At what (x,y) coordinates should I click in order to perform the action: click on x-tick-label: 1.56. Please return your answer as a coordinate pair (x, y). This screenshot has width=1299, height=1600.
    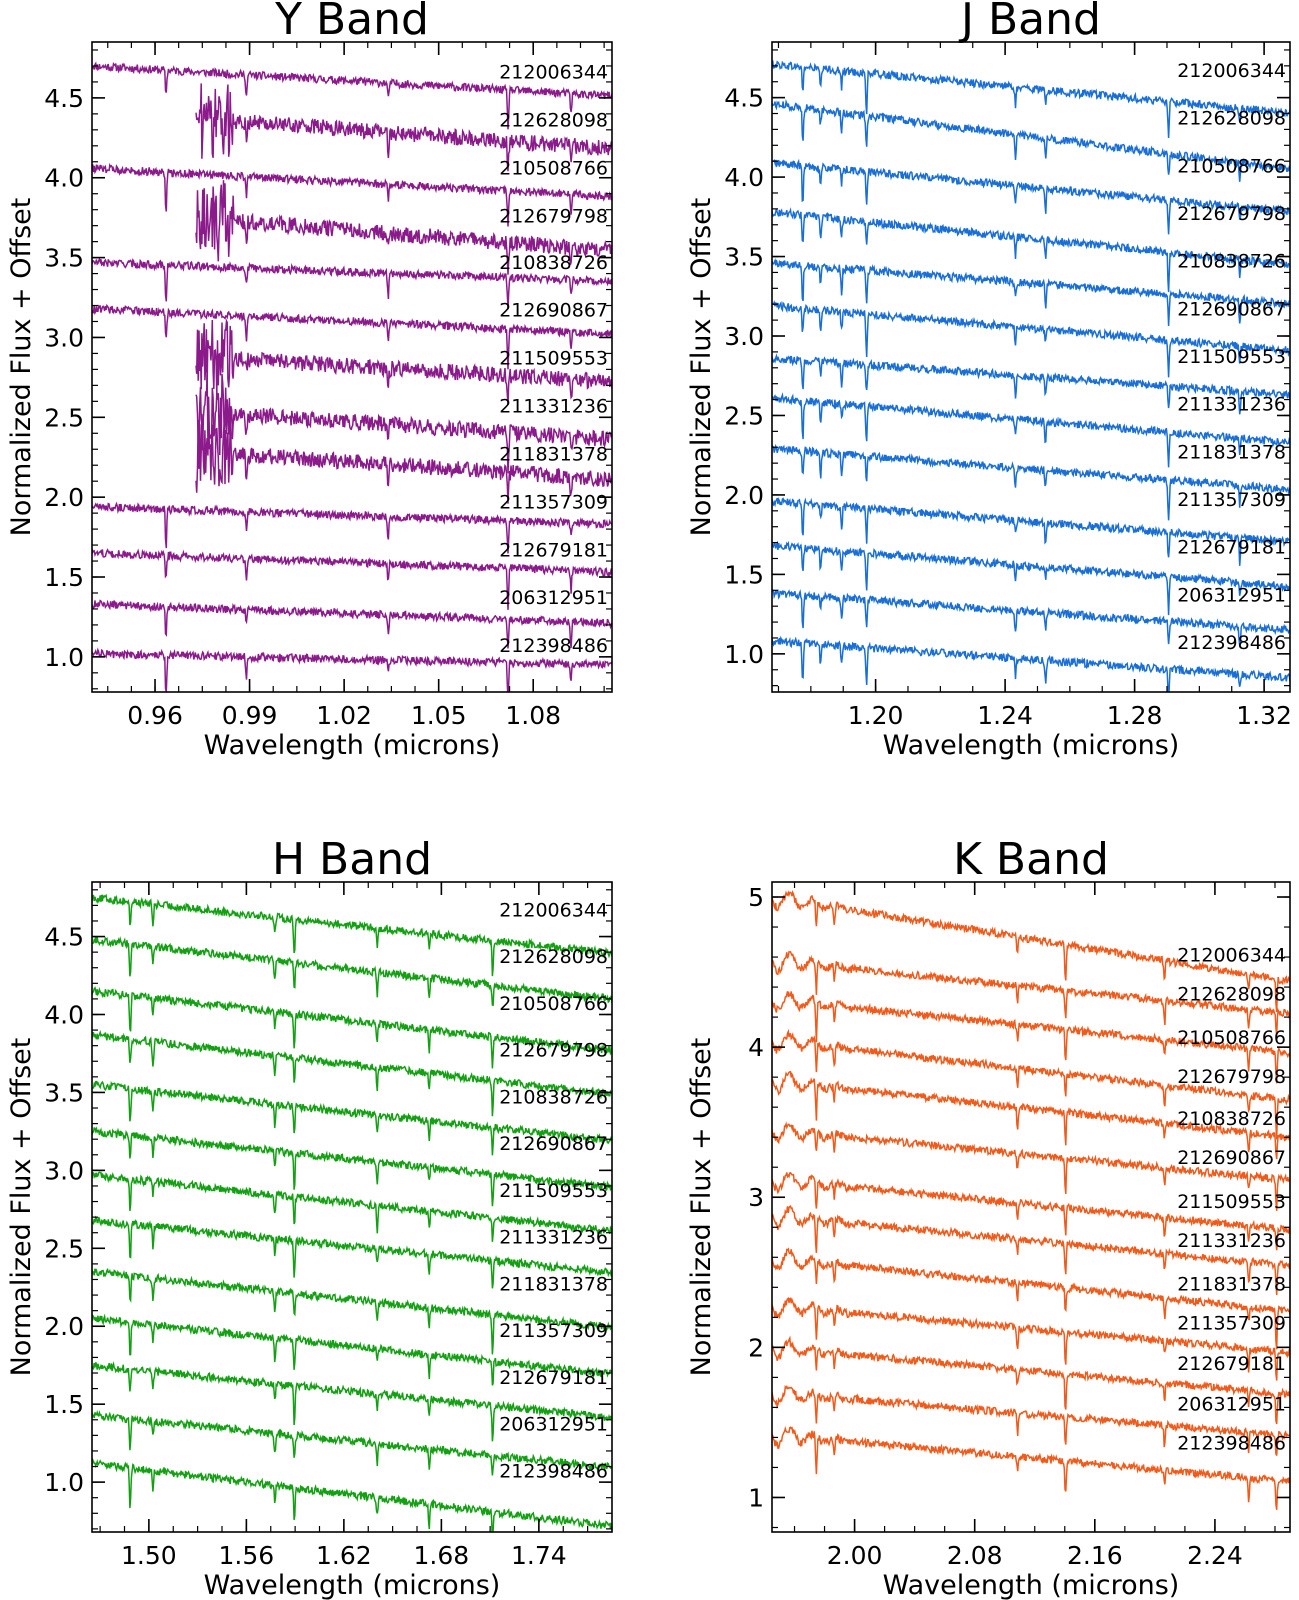
    Looking at the image, I should click on (247, 1555).